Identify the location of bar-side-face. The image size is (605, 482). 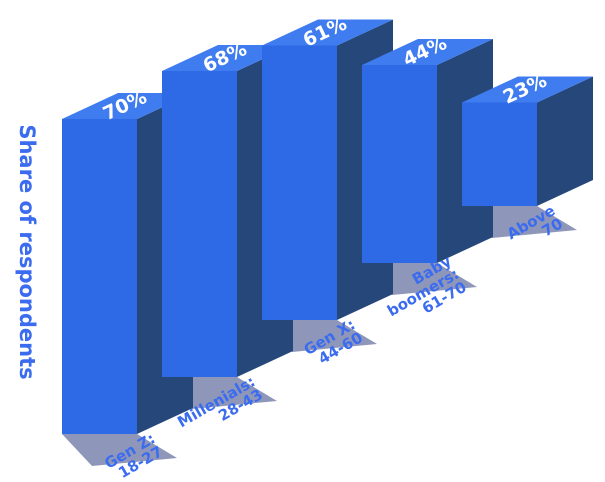
(565, 141).